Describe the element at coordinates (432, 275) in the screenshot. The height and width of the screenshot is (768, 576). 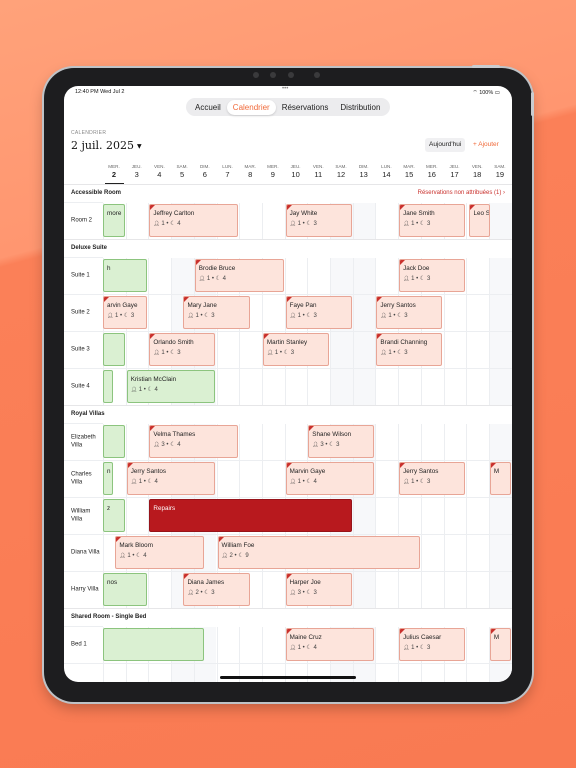
I see `booking: Jack Doe 👤︎ 1 • ☾ 3` at that location.